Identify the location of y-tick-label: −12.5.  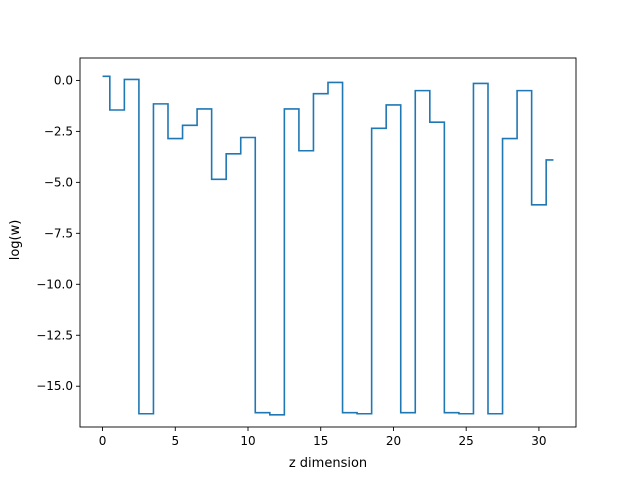
(54, 335).